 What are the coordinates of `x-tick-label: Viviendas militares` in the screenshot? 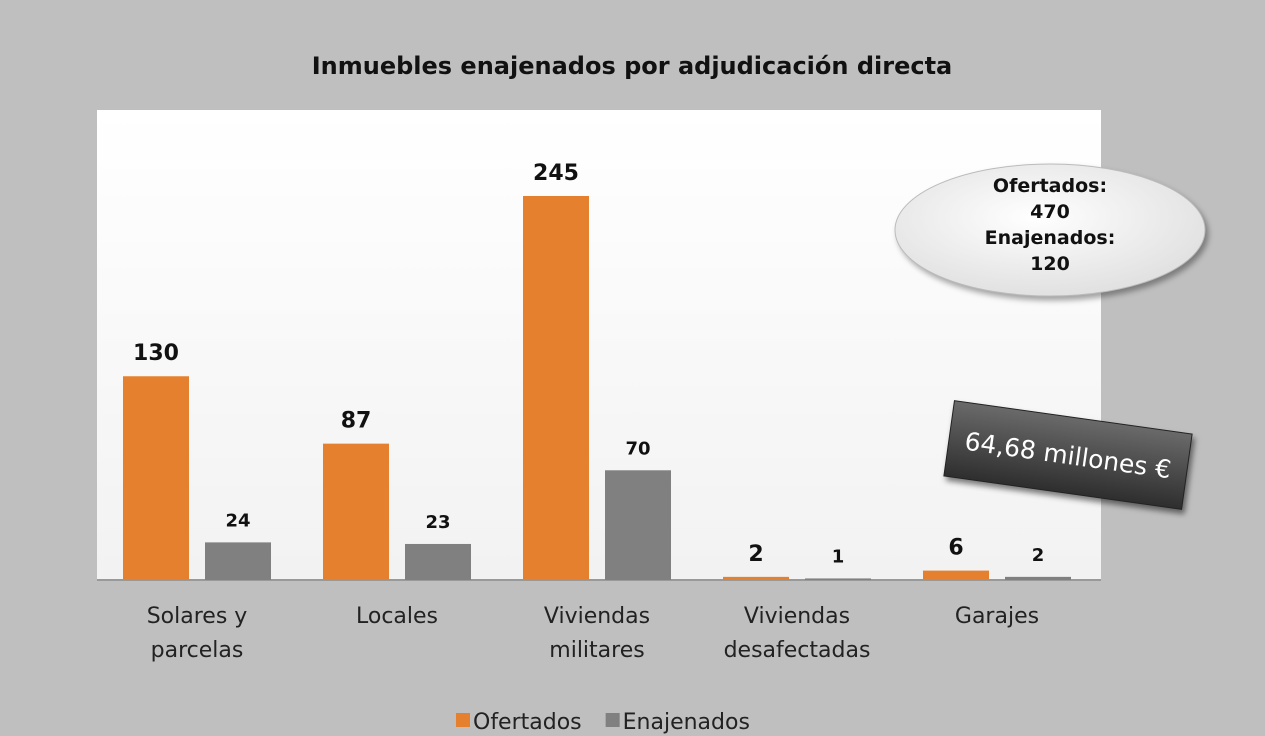 It's located at (597, 633).